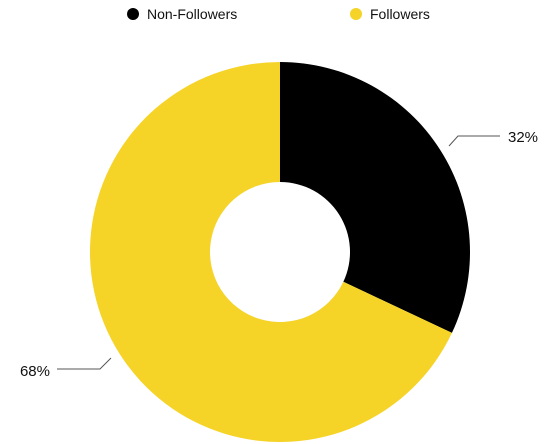  Describe the element at coordinates (523, 137) in the screenshot. I see `data-label-non-followers: 32%` at that location.